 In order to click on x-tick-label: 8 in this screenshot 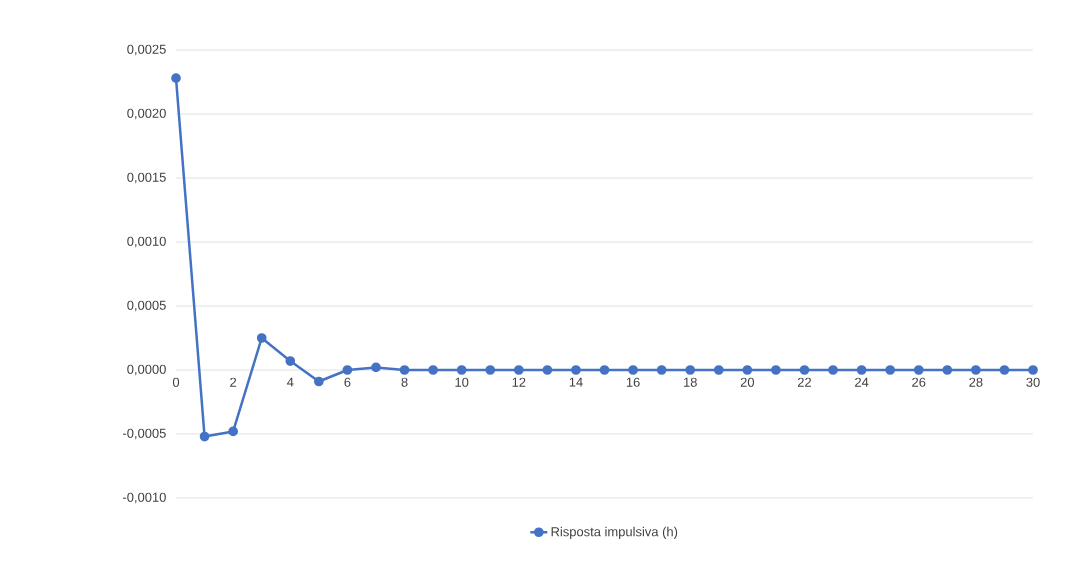, I will do `click(404, 382)`.